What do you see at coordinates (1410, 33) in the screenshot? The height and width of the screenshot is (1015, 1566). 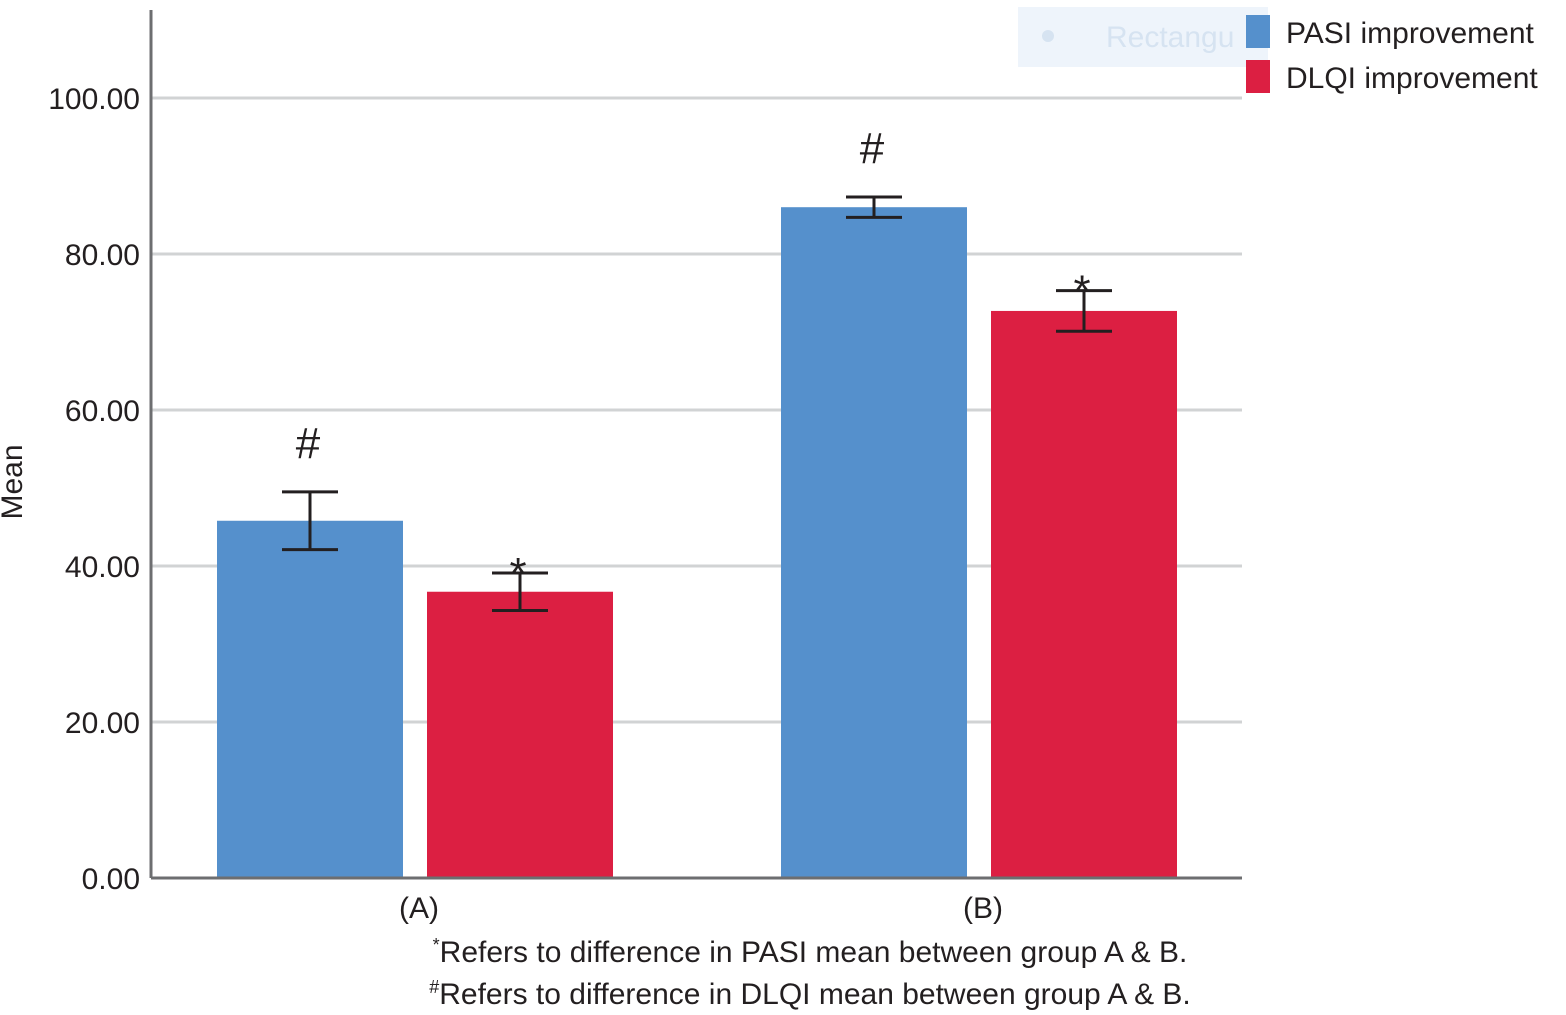 I see `legend-label: PASI improvement` at bounding box center [1410, 33].